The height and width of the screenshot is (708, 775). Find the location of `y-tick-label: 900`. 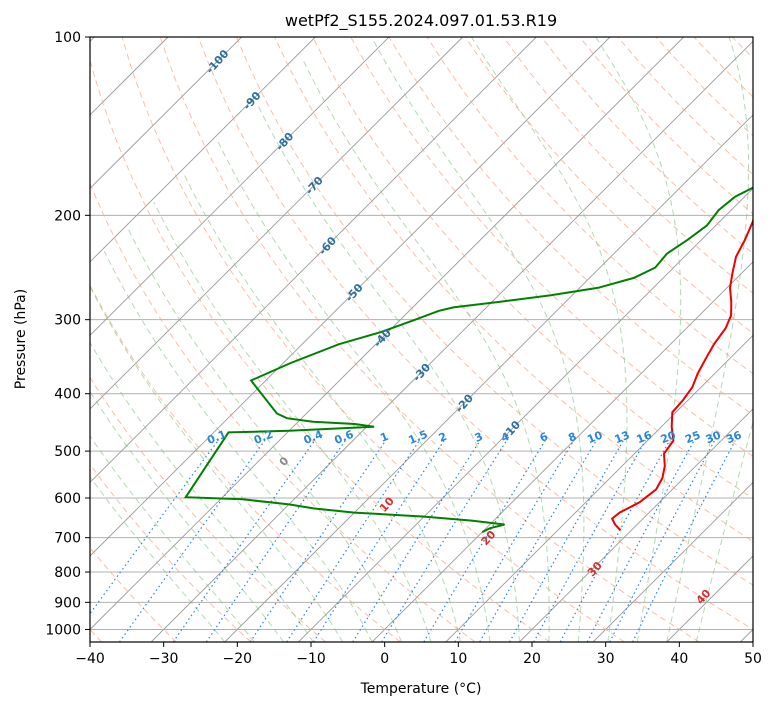

y-tick-label: 900 is located at coordinates (67, 603).